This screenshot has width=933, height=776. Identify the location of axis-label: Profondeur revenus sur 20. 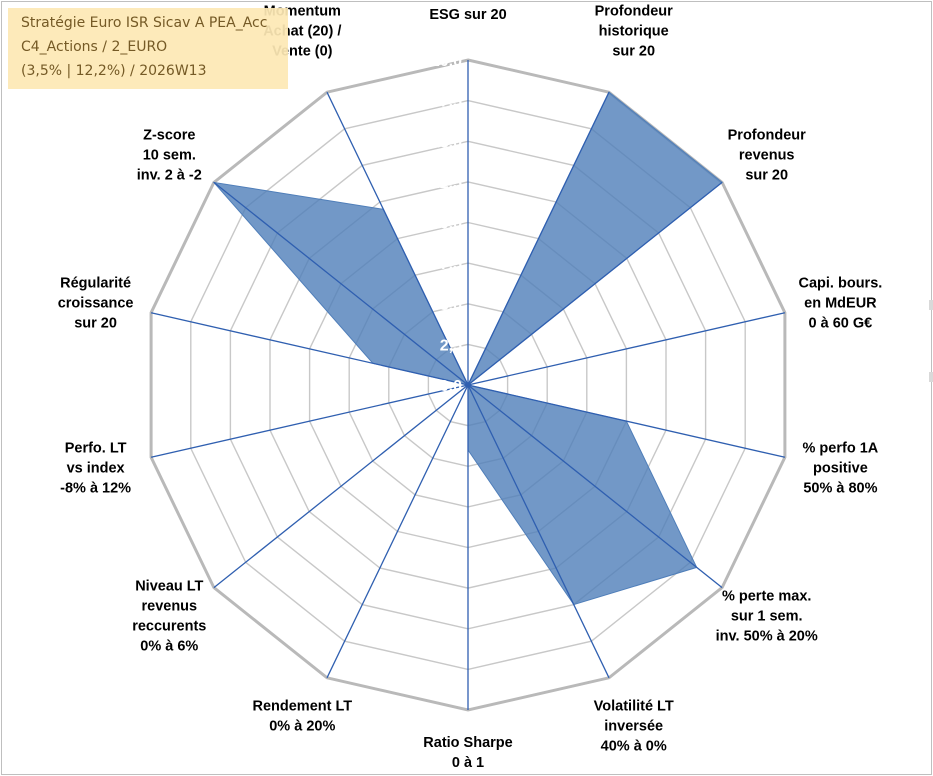
(767, 155).